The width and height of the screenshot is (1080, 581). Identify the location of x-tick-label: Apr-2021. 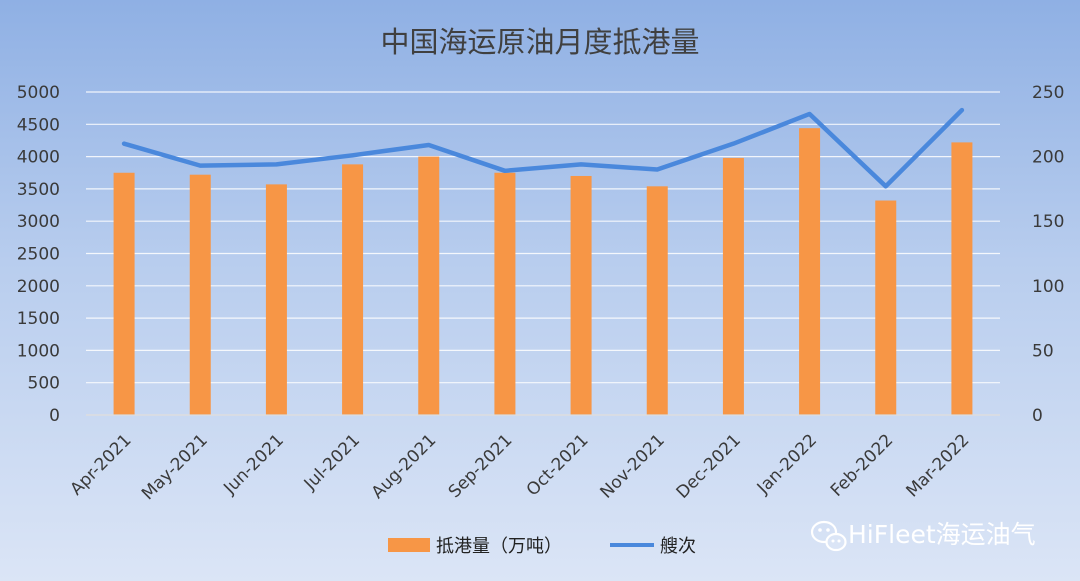
(101, 464).